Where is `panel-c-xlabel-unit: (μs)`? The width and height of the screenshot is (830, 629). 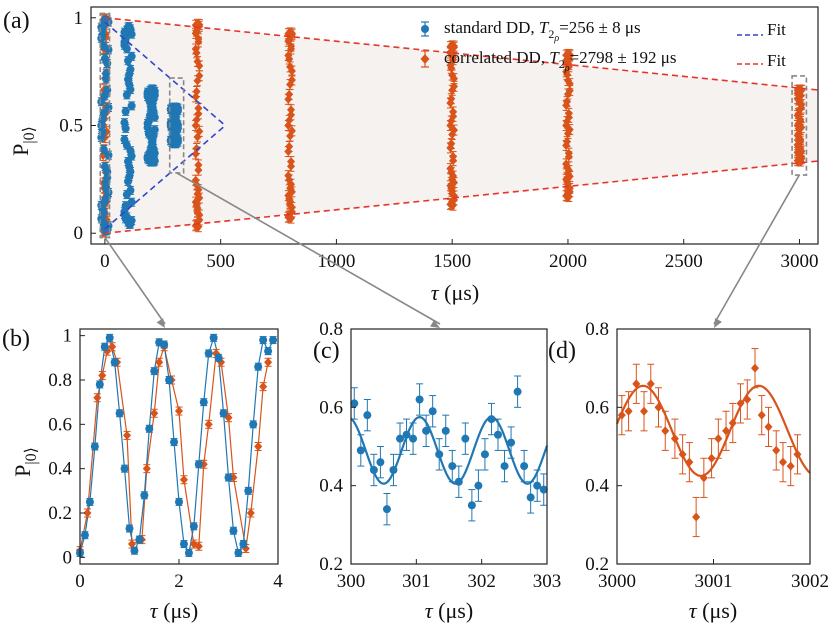 panel-c-xlabel-unit: (μs) is located at coordinates (453, 610).